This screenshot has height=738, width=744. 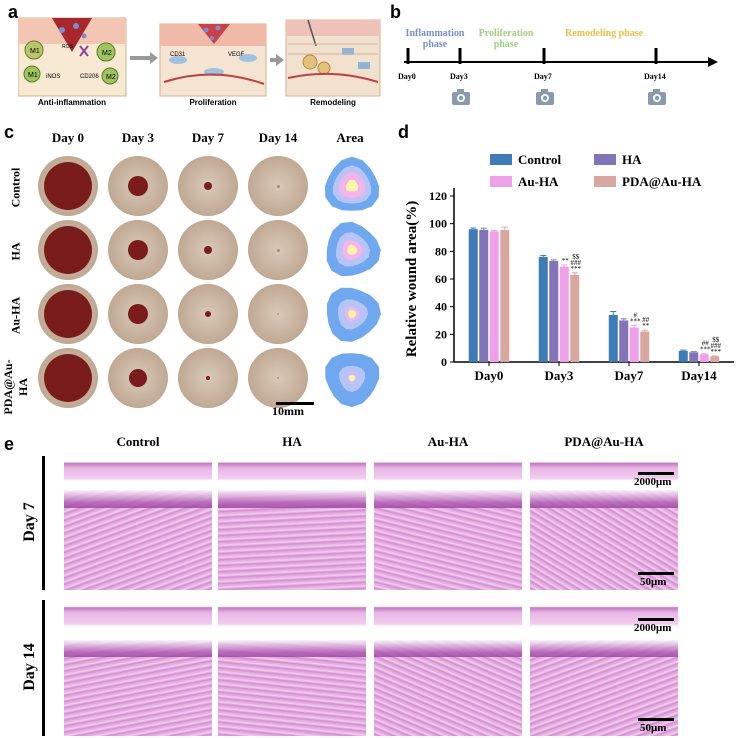 I want to click on proliferation-phase-label: Proliferation phase, so click(x=506, y=39).